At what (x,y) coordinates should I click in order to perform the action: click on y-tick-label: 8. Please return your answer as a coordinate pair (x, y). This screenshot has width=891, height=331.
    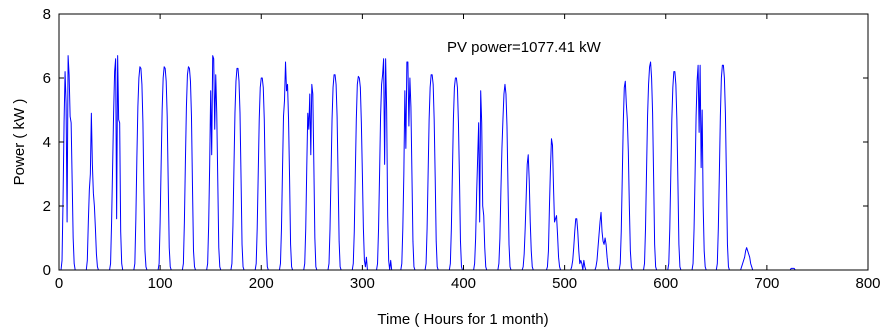
    Looking at the image, I should click on (47, 14).